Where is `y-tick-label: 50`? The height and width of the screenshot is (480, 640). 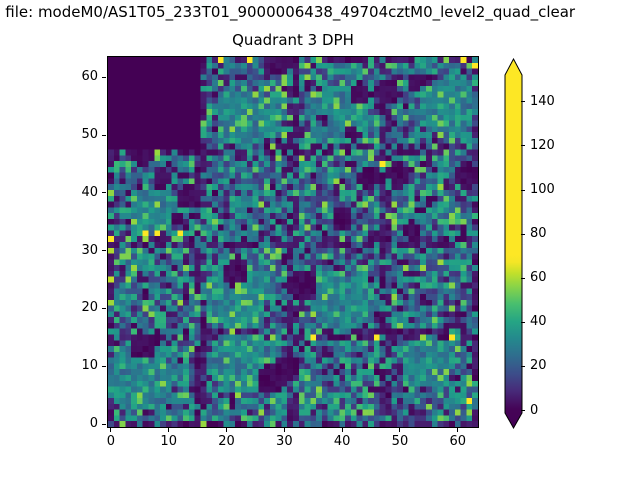
y-tick-label: 50 is located at coordinates (89, 135).